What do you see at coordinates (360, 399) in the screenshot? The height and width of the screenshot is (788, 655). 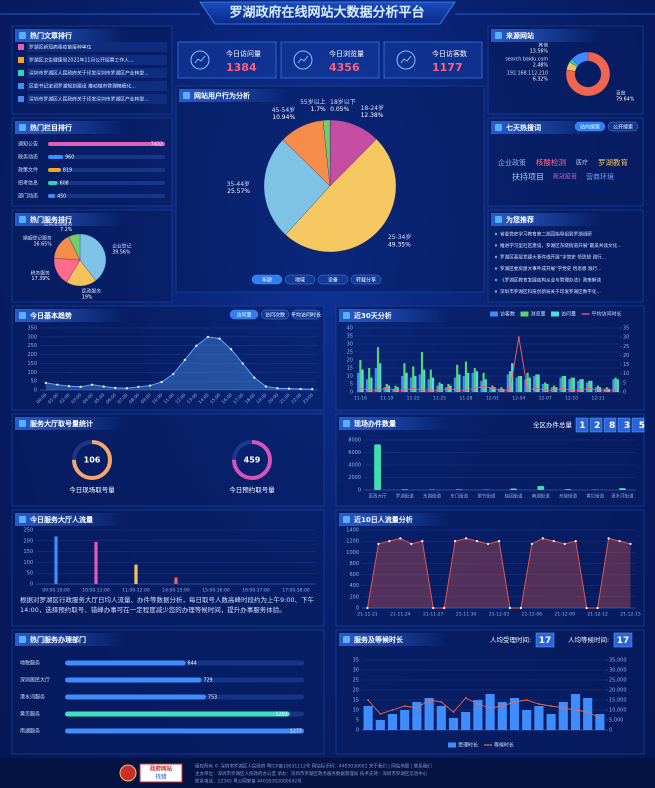 I see `x-tick-label: 11-16` at bounding box center [360, 399].